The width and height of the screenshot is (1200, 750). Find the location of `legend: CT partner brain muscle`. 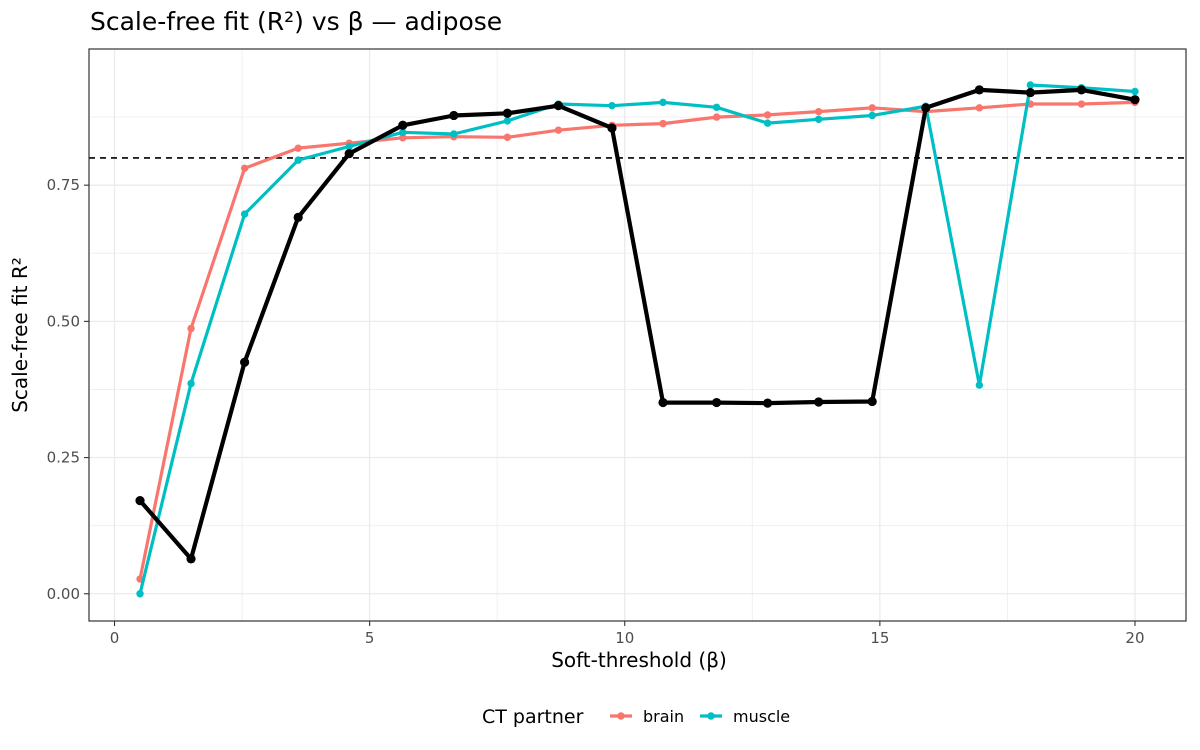

legend: CT partner brain muscle is located at coordinates (636, 717).